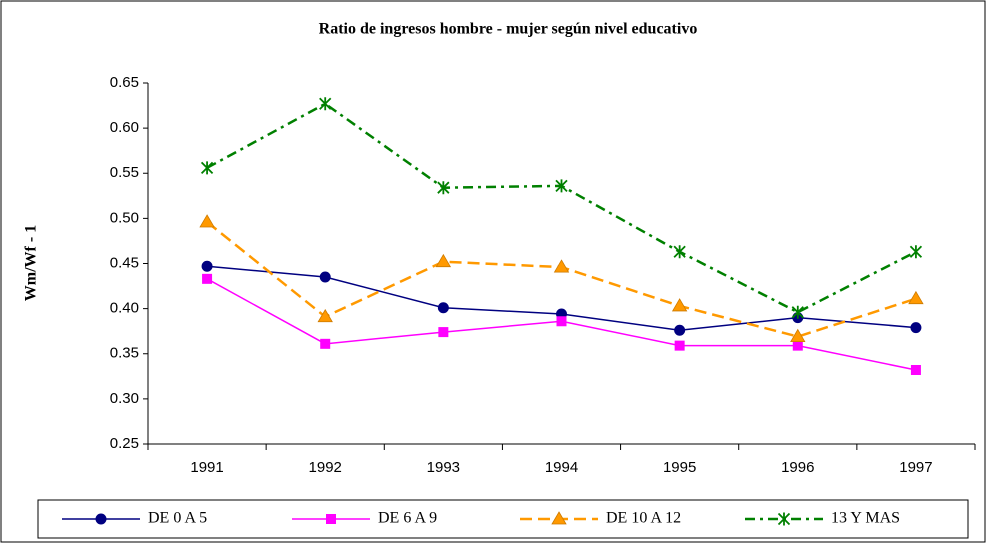 The width and height of the screenshot is (987, 544). What do you see at coordinates (124, 262) in the screenshot?
I see `y-tick-label: 0.45` at bounding box center [124, 262].